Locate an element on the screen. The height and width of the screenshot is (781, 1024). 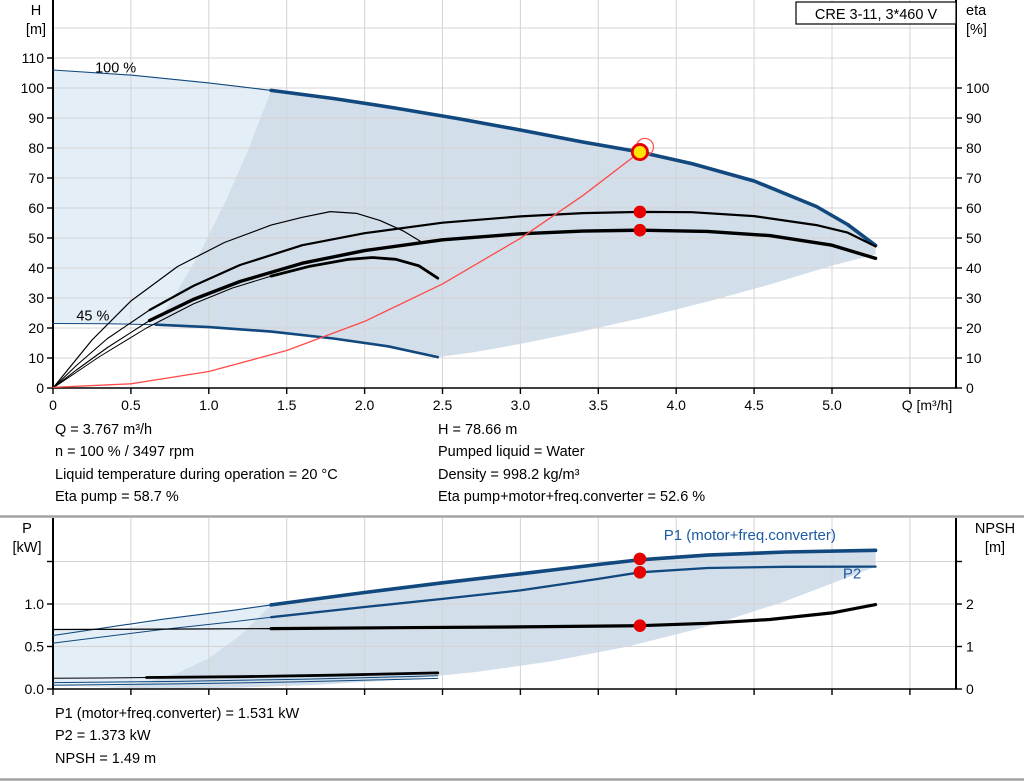
x-axis-title: Q [m³/h] is located at coordinates (927, 405).